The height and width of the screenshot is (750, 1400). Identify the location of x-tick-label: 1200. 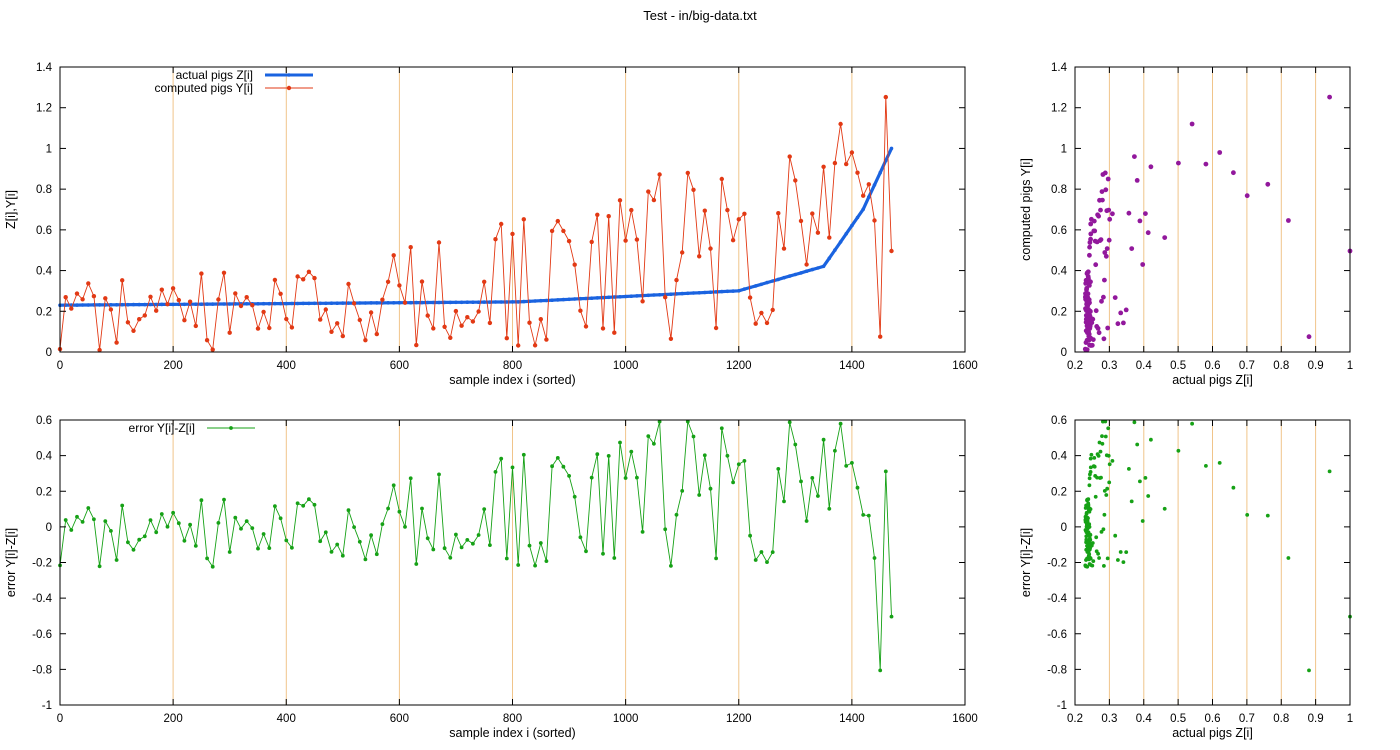
(739, 719).